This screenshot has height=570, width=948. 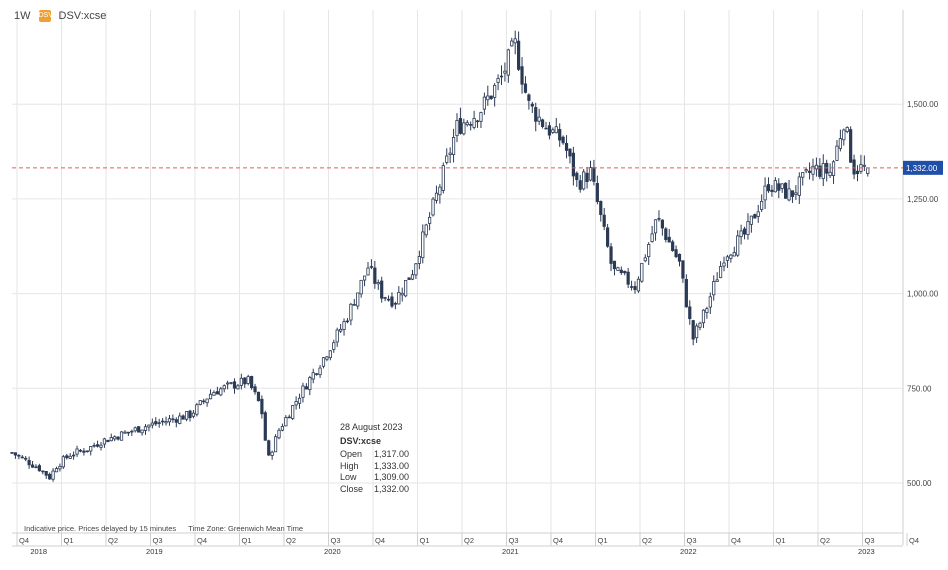 What do you see at coordinates (22, 16) in the screenshot?
I see `interval-selector: 1W` at bounding box center [22, 16].